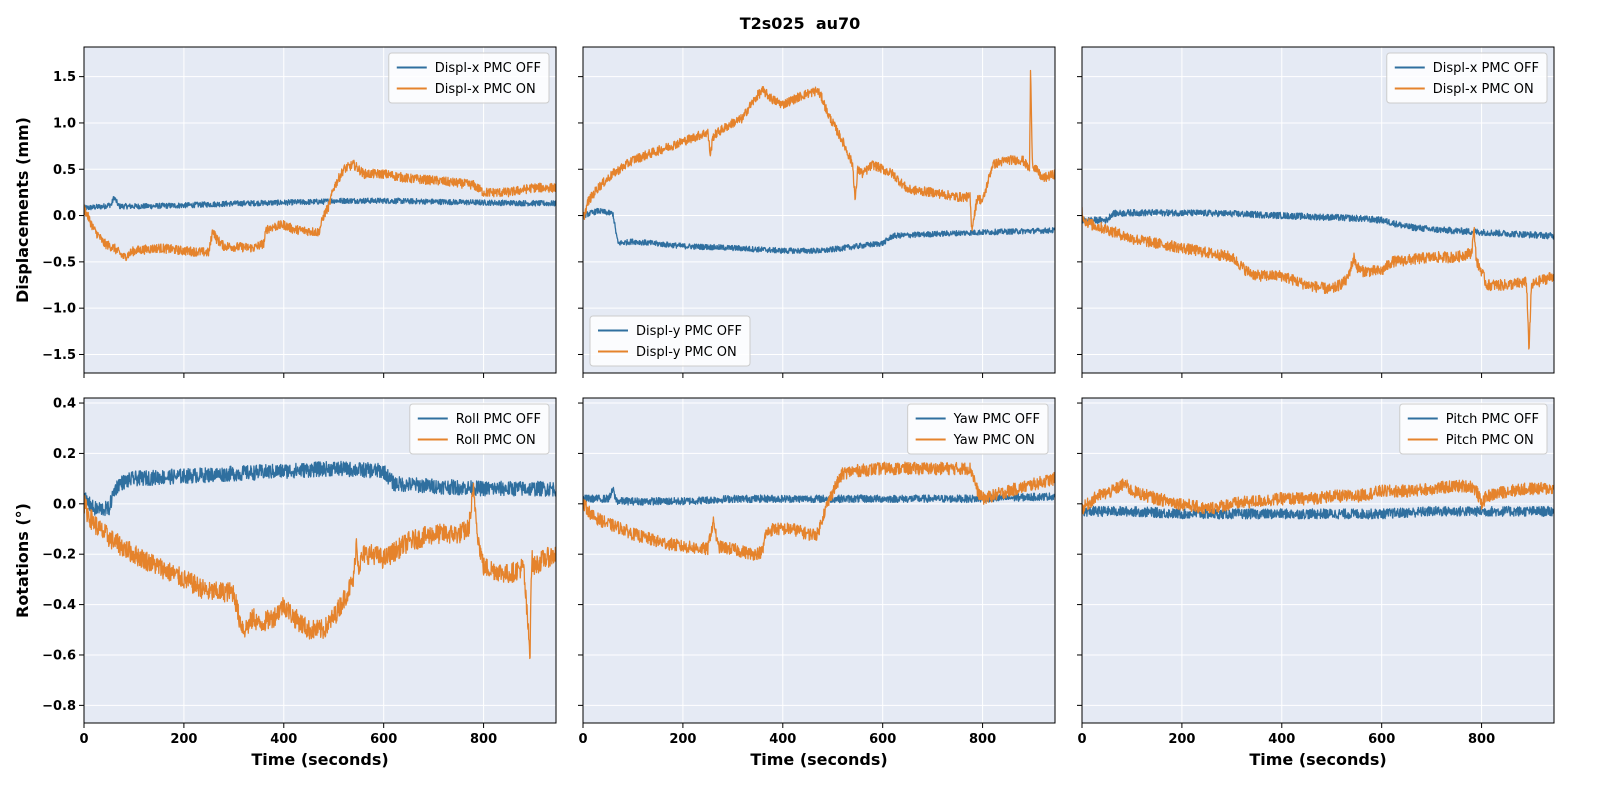 The width and height of the screenshot is (1600, 800). Describe the element at coordinates (59, 355) in the screenshot. I see `y-tick-label: −1.5` at that location.